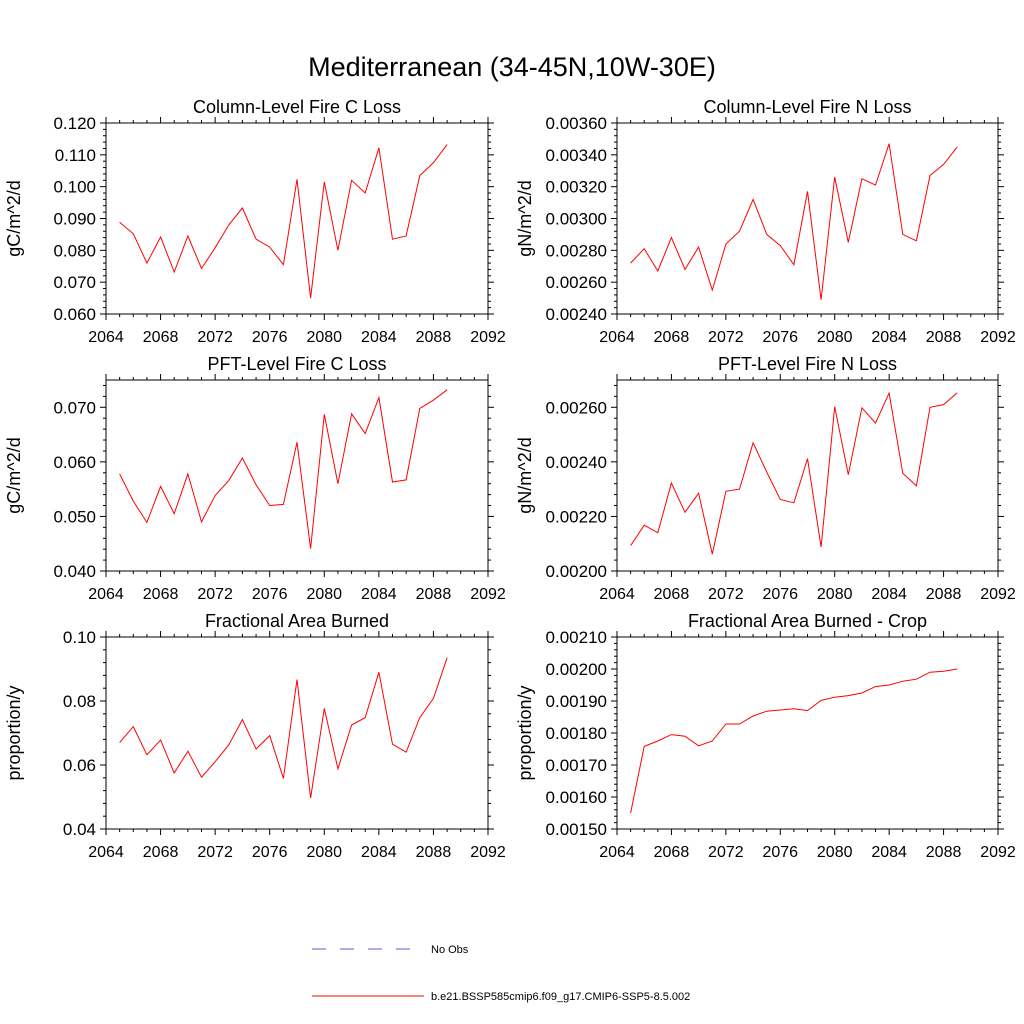  I want to click on panel-title: Column-Level Fire N Loss, so click(807, 107).